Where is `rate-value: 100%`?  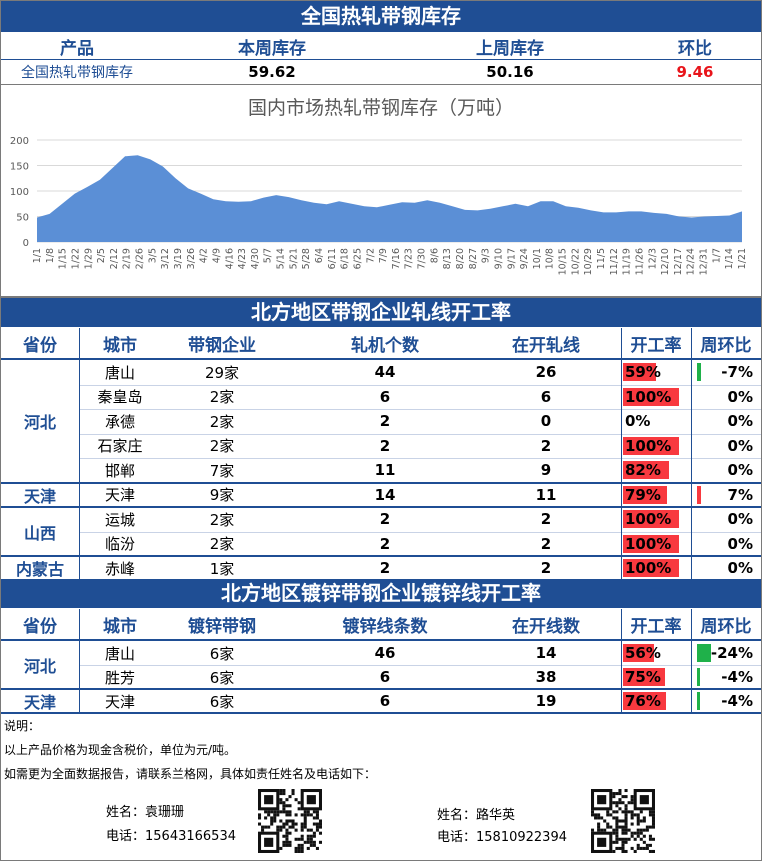 rate-value: 100% is located at coordinates (648, 568).